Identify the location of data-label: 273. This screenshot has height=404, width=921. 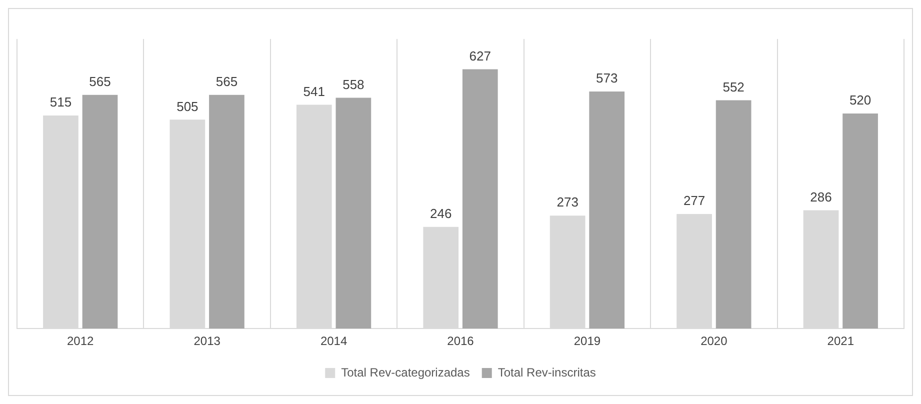
(567, 202).